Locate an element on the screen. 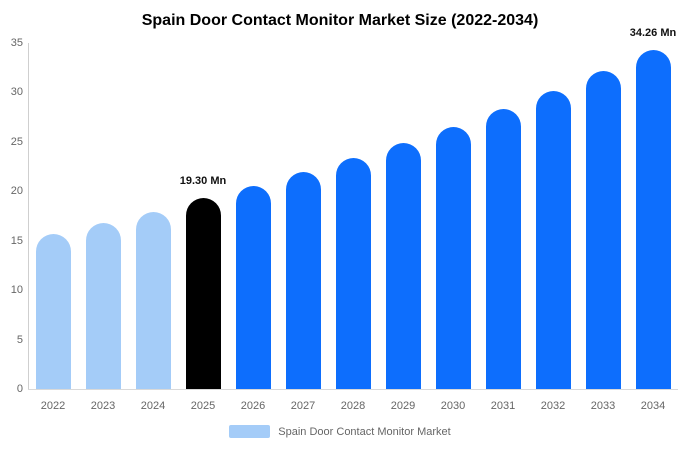 The width and height of the screenshot is (680, 450). y-tick-label: 0 is located at coordinates (19, 389).